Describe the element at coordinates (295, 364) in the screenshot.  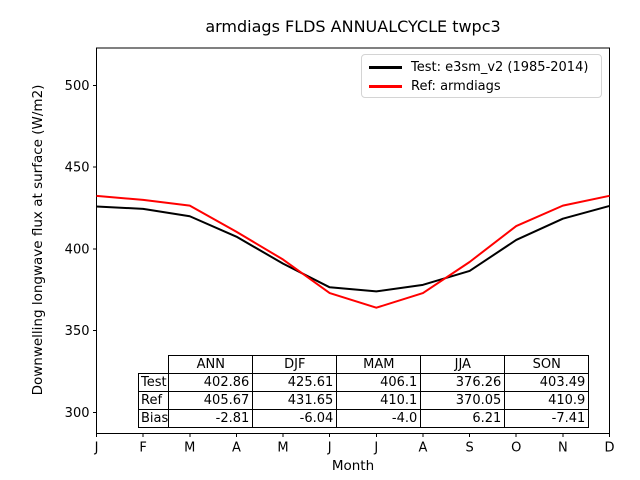
I see `col-header-djf: DJF` at that location.